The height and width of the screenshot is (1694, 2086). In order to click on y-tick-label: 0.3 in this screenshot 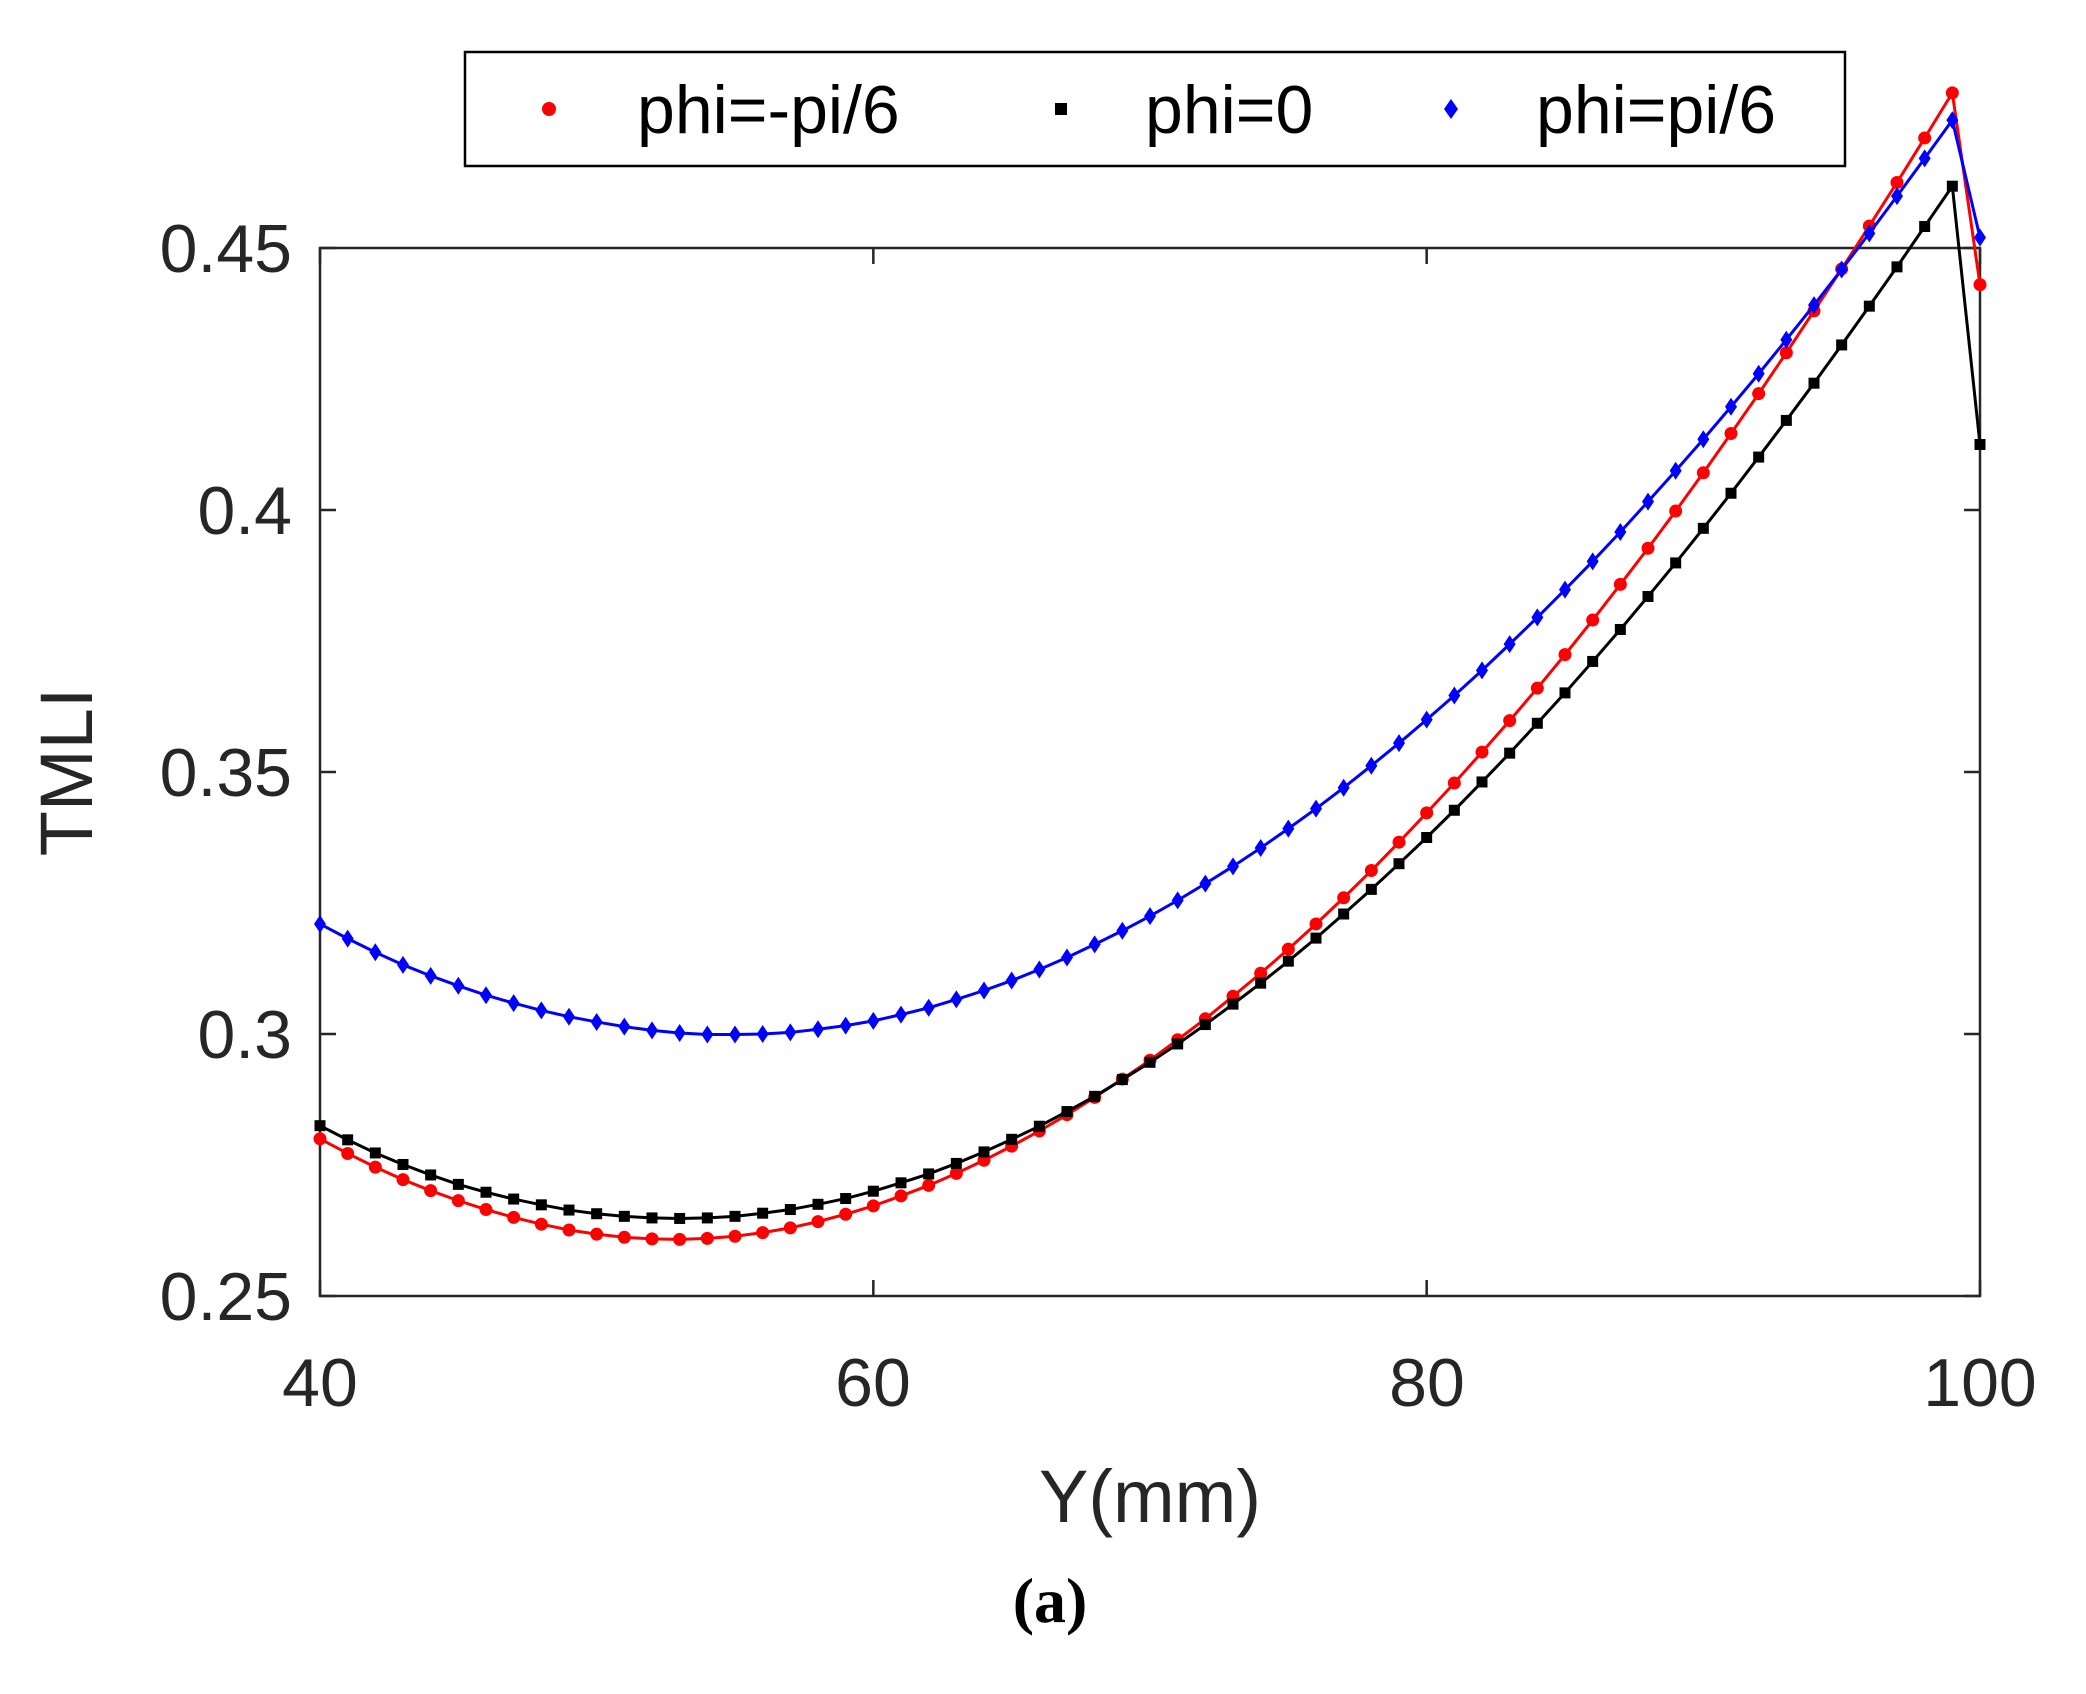, I will do `click(244, 1035)`.